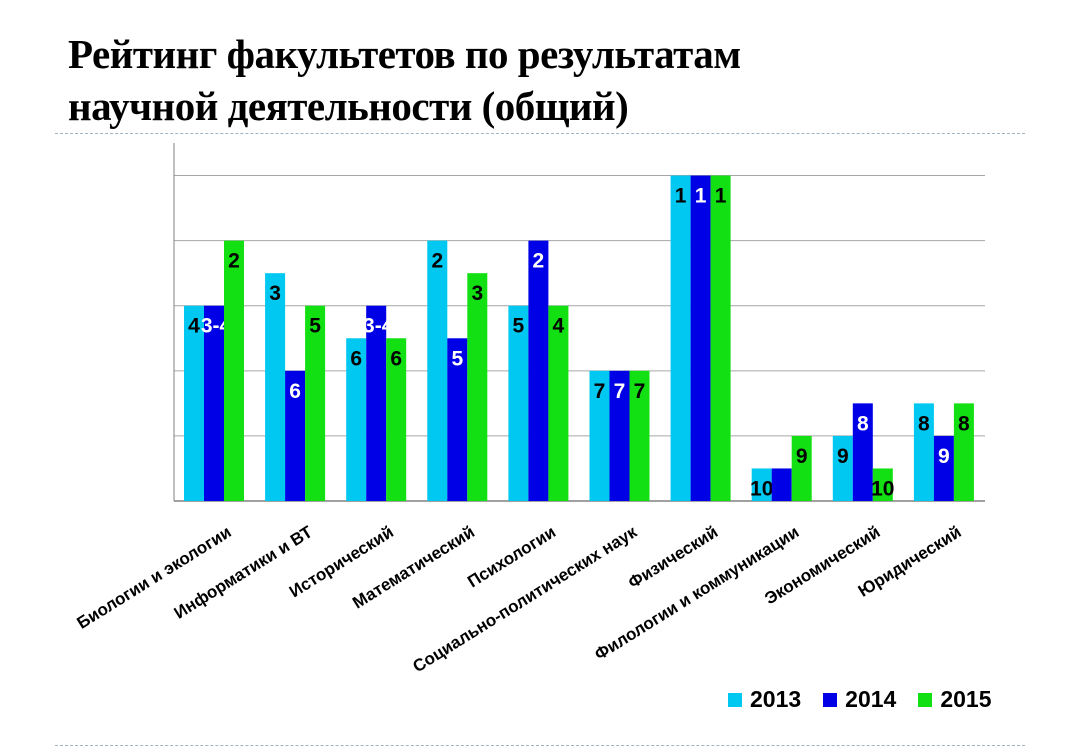 The image size is (1076, 750). I want to click on legend-swatch-2013, so click(735, 699).